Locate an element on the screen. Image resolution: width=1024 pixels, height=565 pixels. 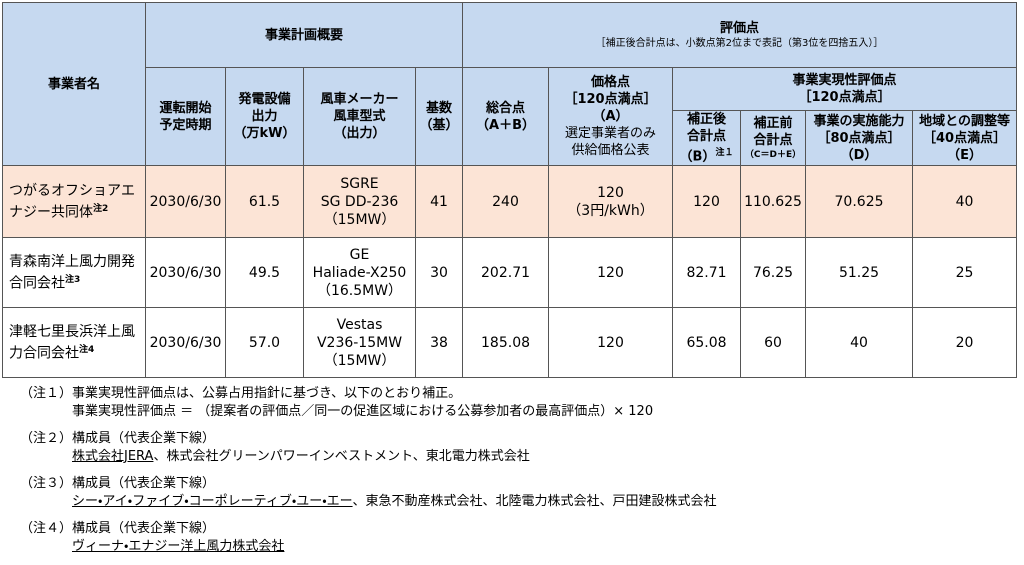
note-line: ヴィーナ・エナジー洋上風力株式会社 is located at coordinates (368, 547).